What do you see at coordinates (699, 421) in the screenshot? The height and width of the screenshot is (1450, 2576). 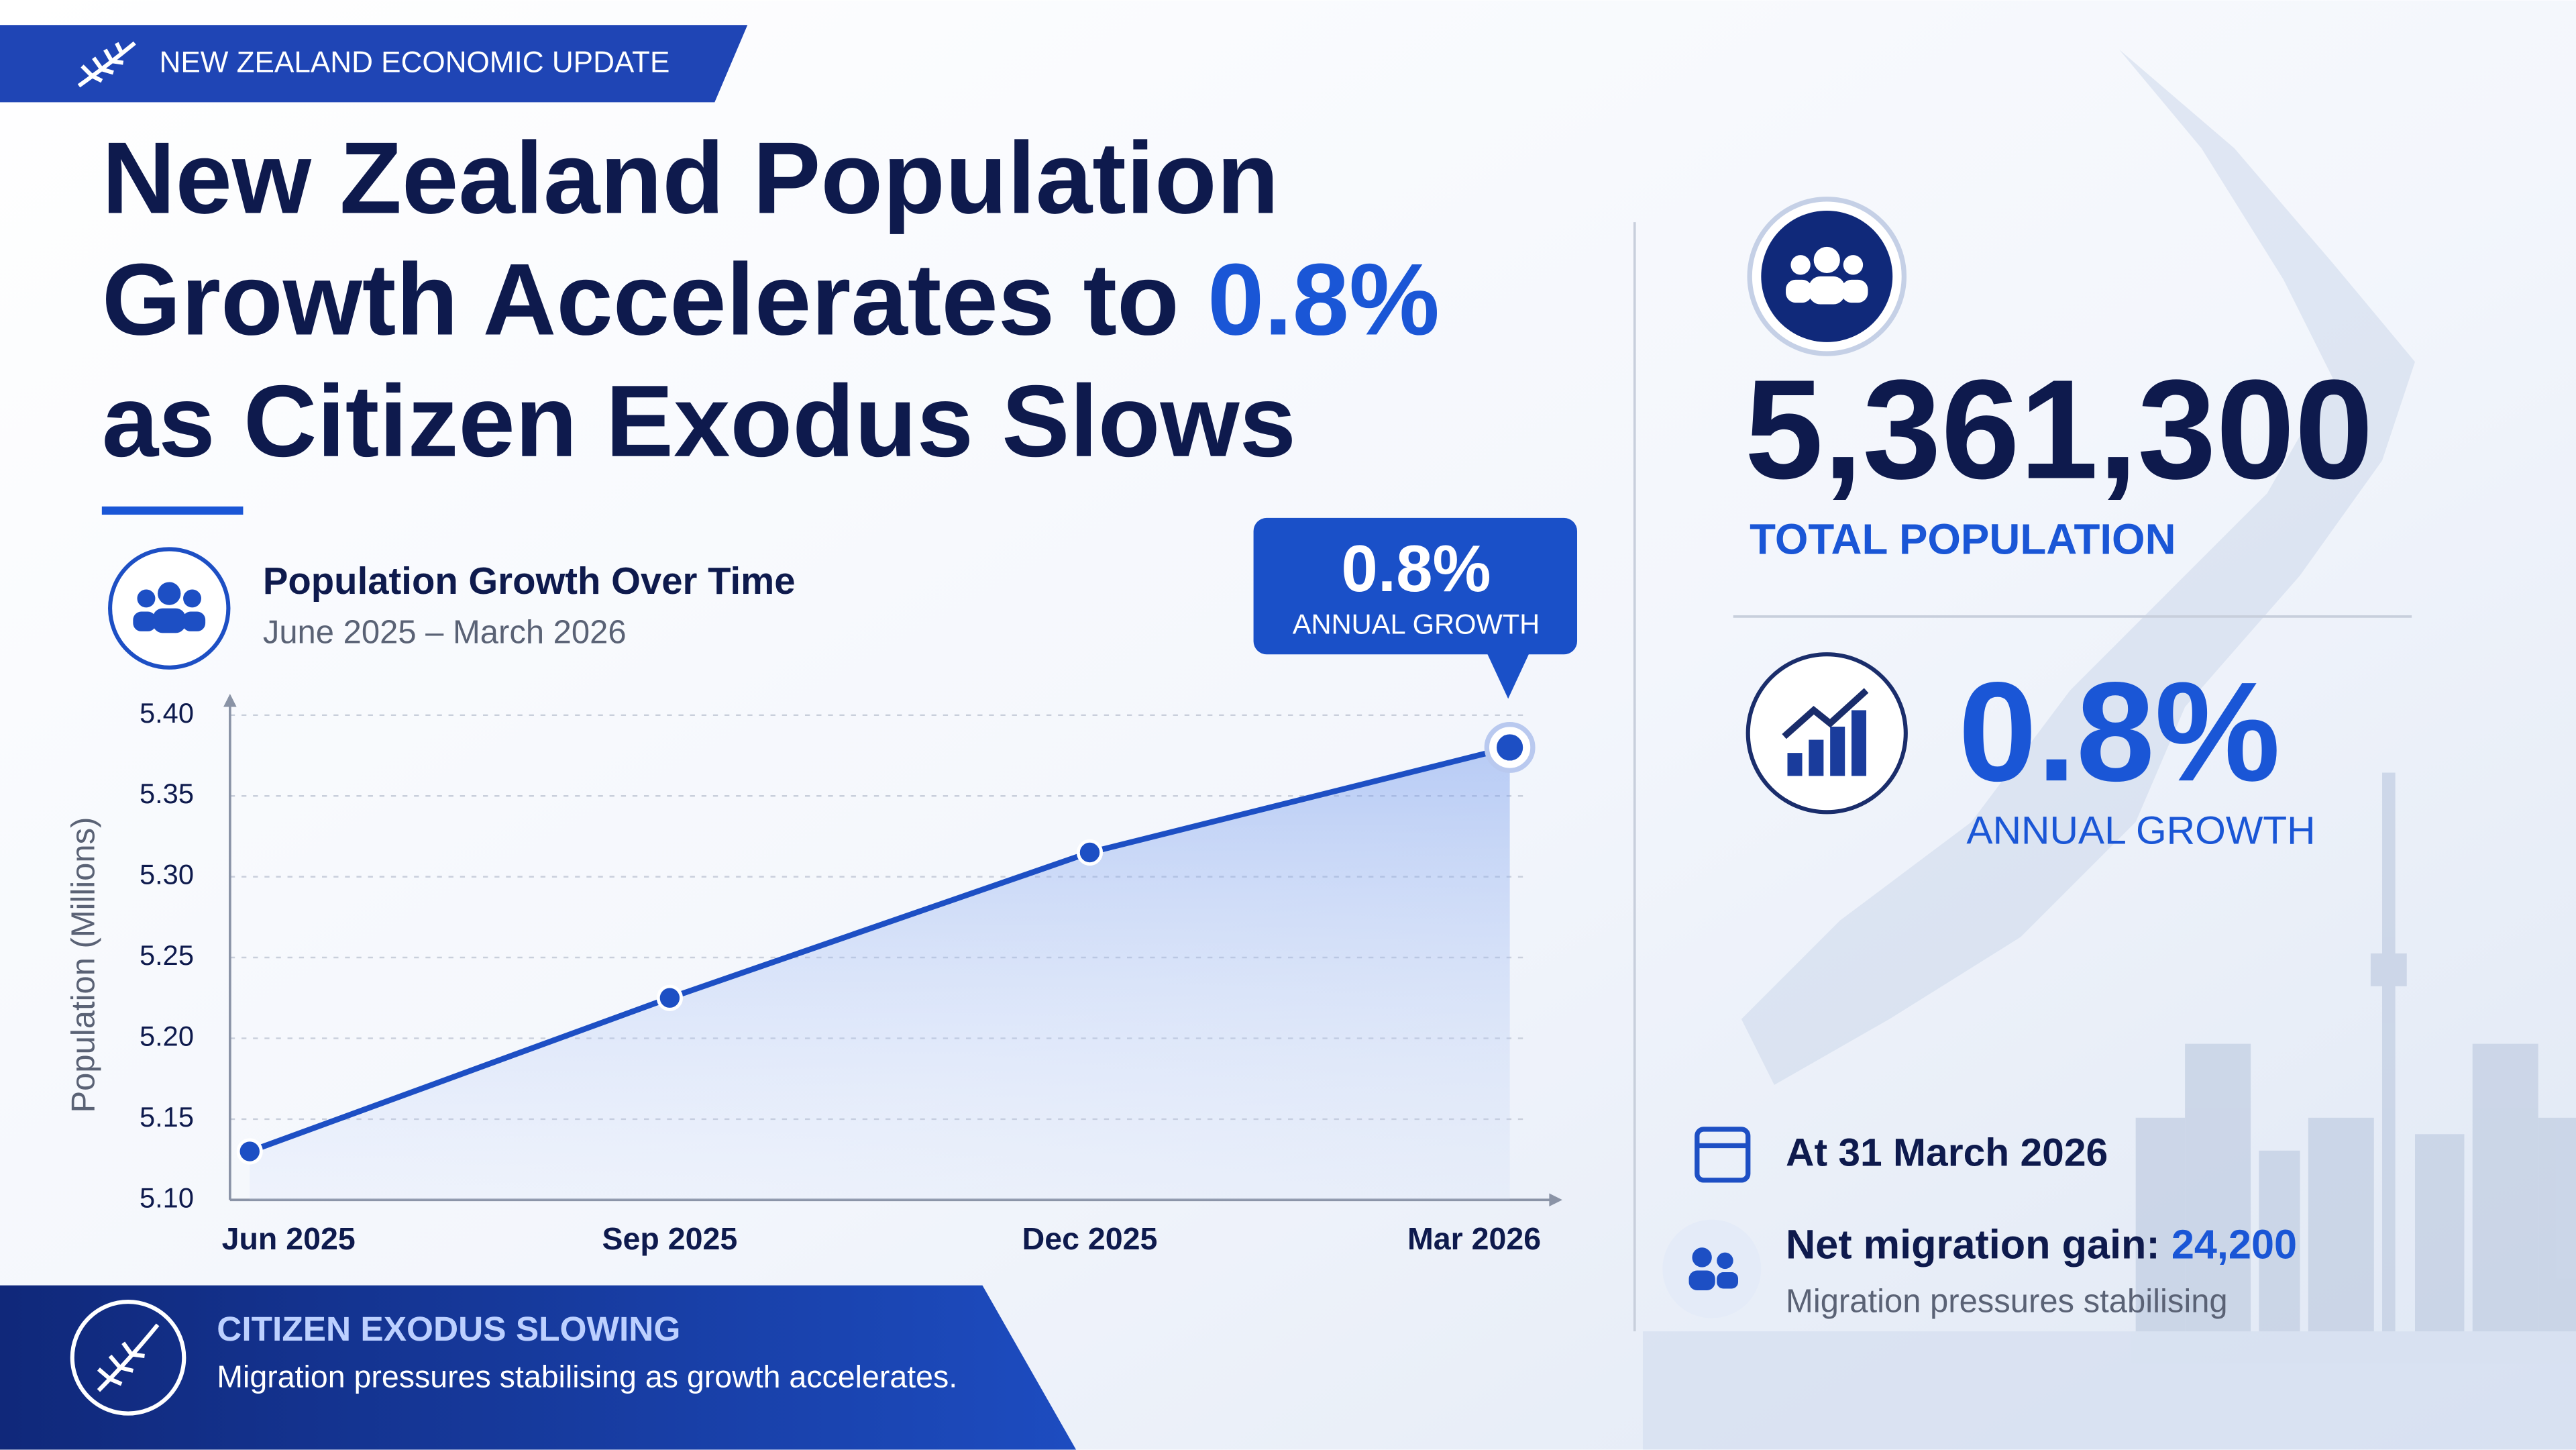 I see `headline-line: as Citizen Exodus Slows` at bounding box center [699, 421].